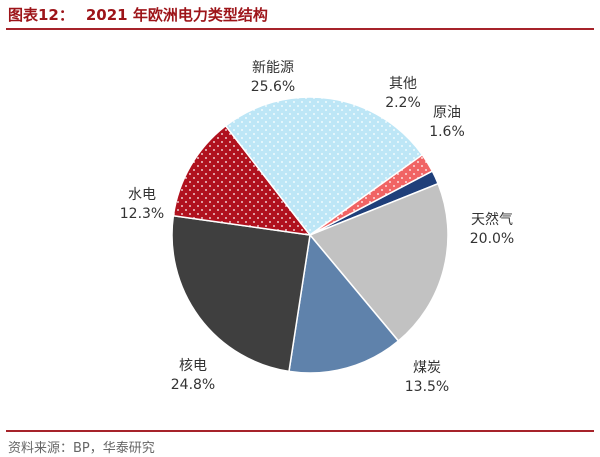 The height and width of the screenshot is (457, 600). What do you see at coordinates (403, 84) in the screenshot?
I see `slice-name-other: 其他` at bounding box center [403, 84].